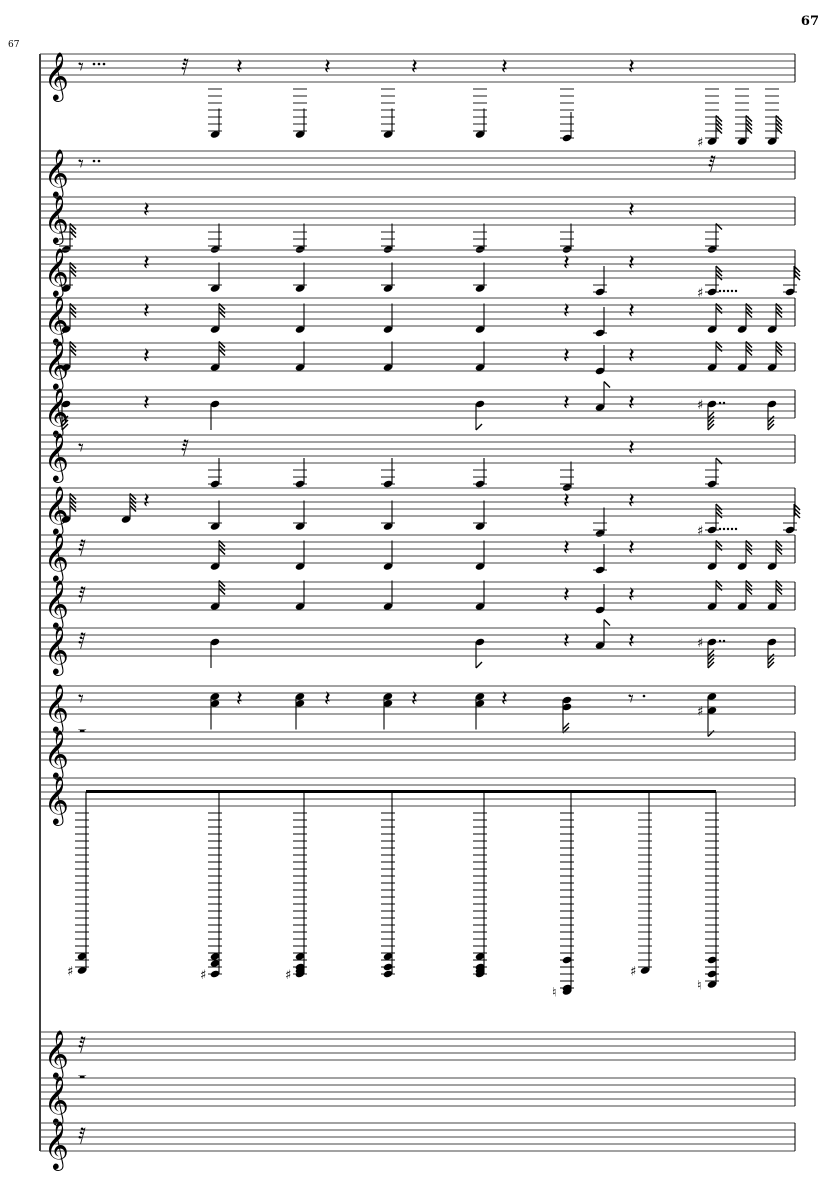 The width and height of the screenshot is (835, 1181). Describe the element at coordinates (736, 291) in the screenshot. I see `dot` at that location.